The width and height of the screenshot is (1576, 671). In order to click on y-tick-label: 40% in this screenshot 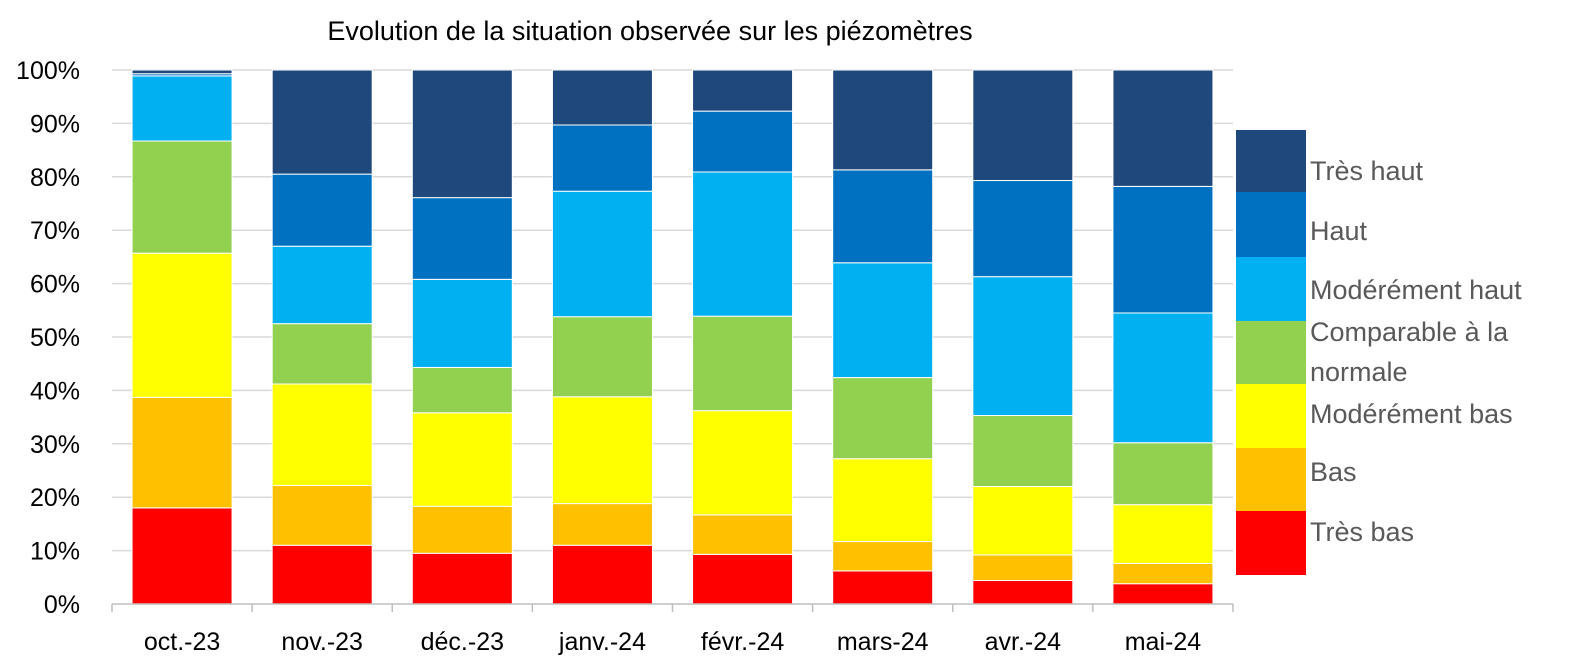, I will do `click(55, 391)`.